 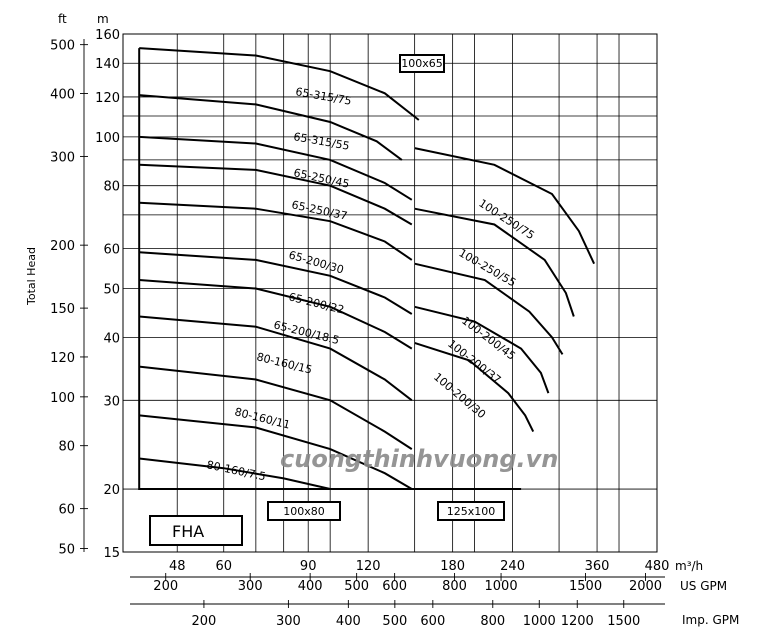 What do you see at coordinates (308, 566) in the screenshot?
I see `x-tick-label-m3h: 90` at bounding box center [308, 566].